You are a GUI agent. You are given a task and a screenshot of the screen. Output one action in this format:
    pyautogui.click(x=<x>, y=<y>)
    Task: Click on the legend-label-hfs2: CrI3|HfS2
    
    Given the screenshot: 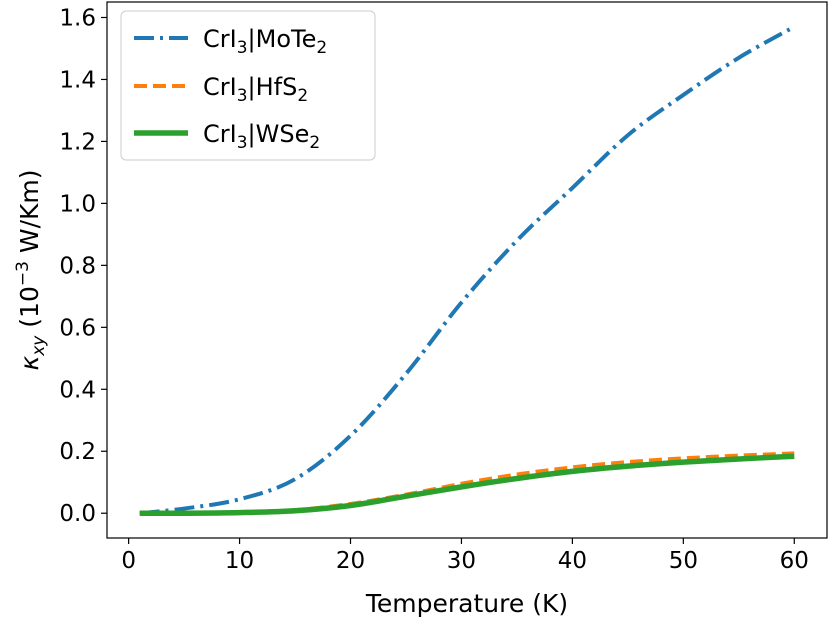 What is the action you would take?
    pyautogui.click(x=255, y=89)
    